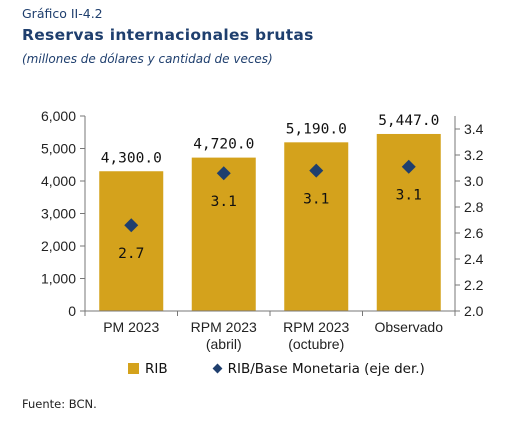 This screenshot has height=427, width=512. What do you see at coordinates (474, 129) in the screenshot?
I see `y-right-tick-label: 3.4` at bounding box center [474, 129].